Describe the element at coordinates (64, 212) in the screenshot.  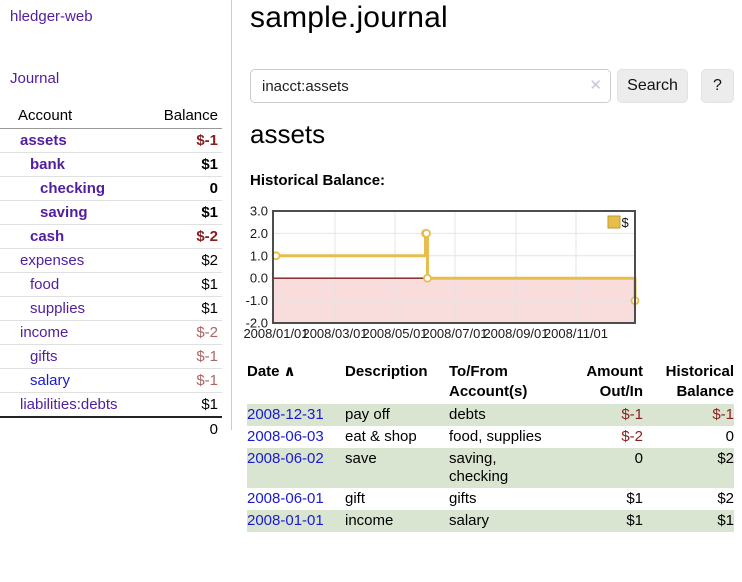
I see `sidebar-account-saving: saving` at that location.